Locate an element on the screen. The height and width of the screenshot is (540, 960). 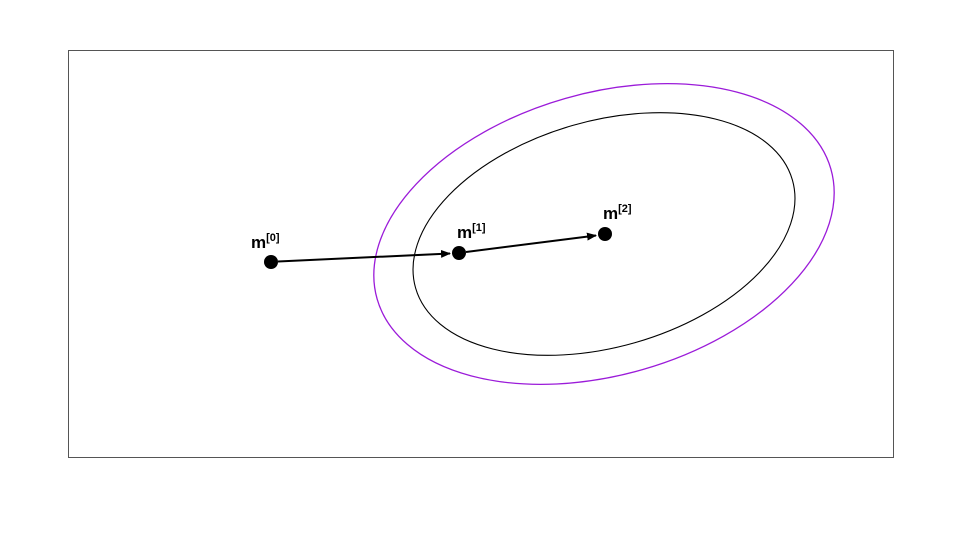
point-m2 is located at coordinates (605, 234).